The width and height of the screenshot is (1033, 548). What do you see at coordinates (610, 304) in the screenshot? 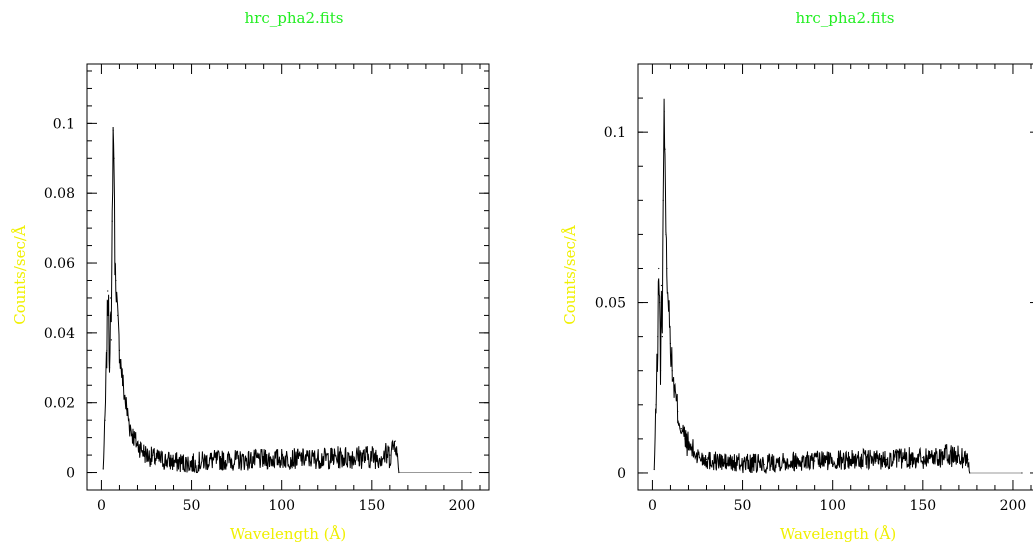
I see `y-tick-label: 0.05` at bounding box center [610, 304].